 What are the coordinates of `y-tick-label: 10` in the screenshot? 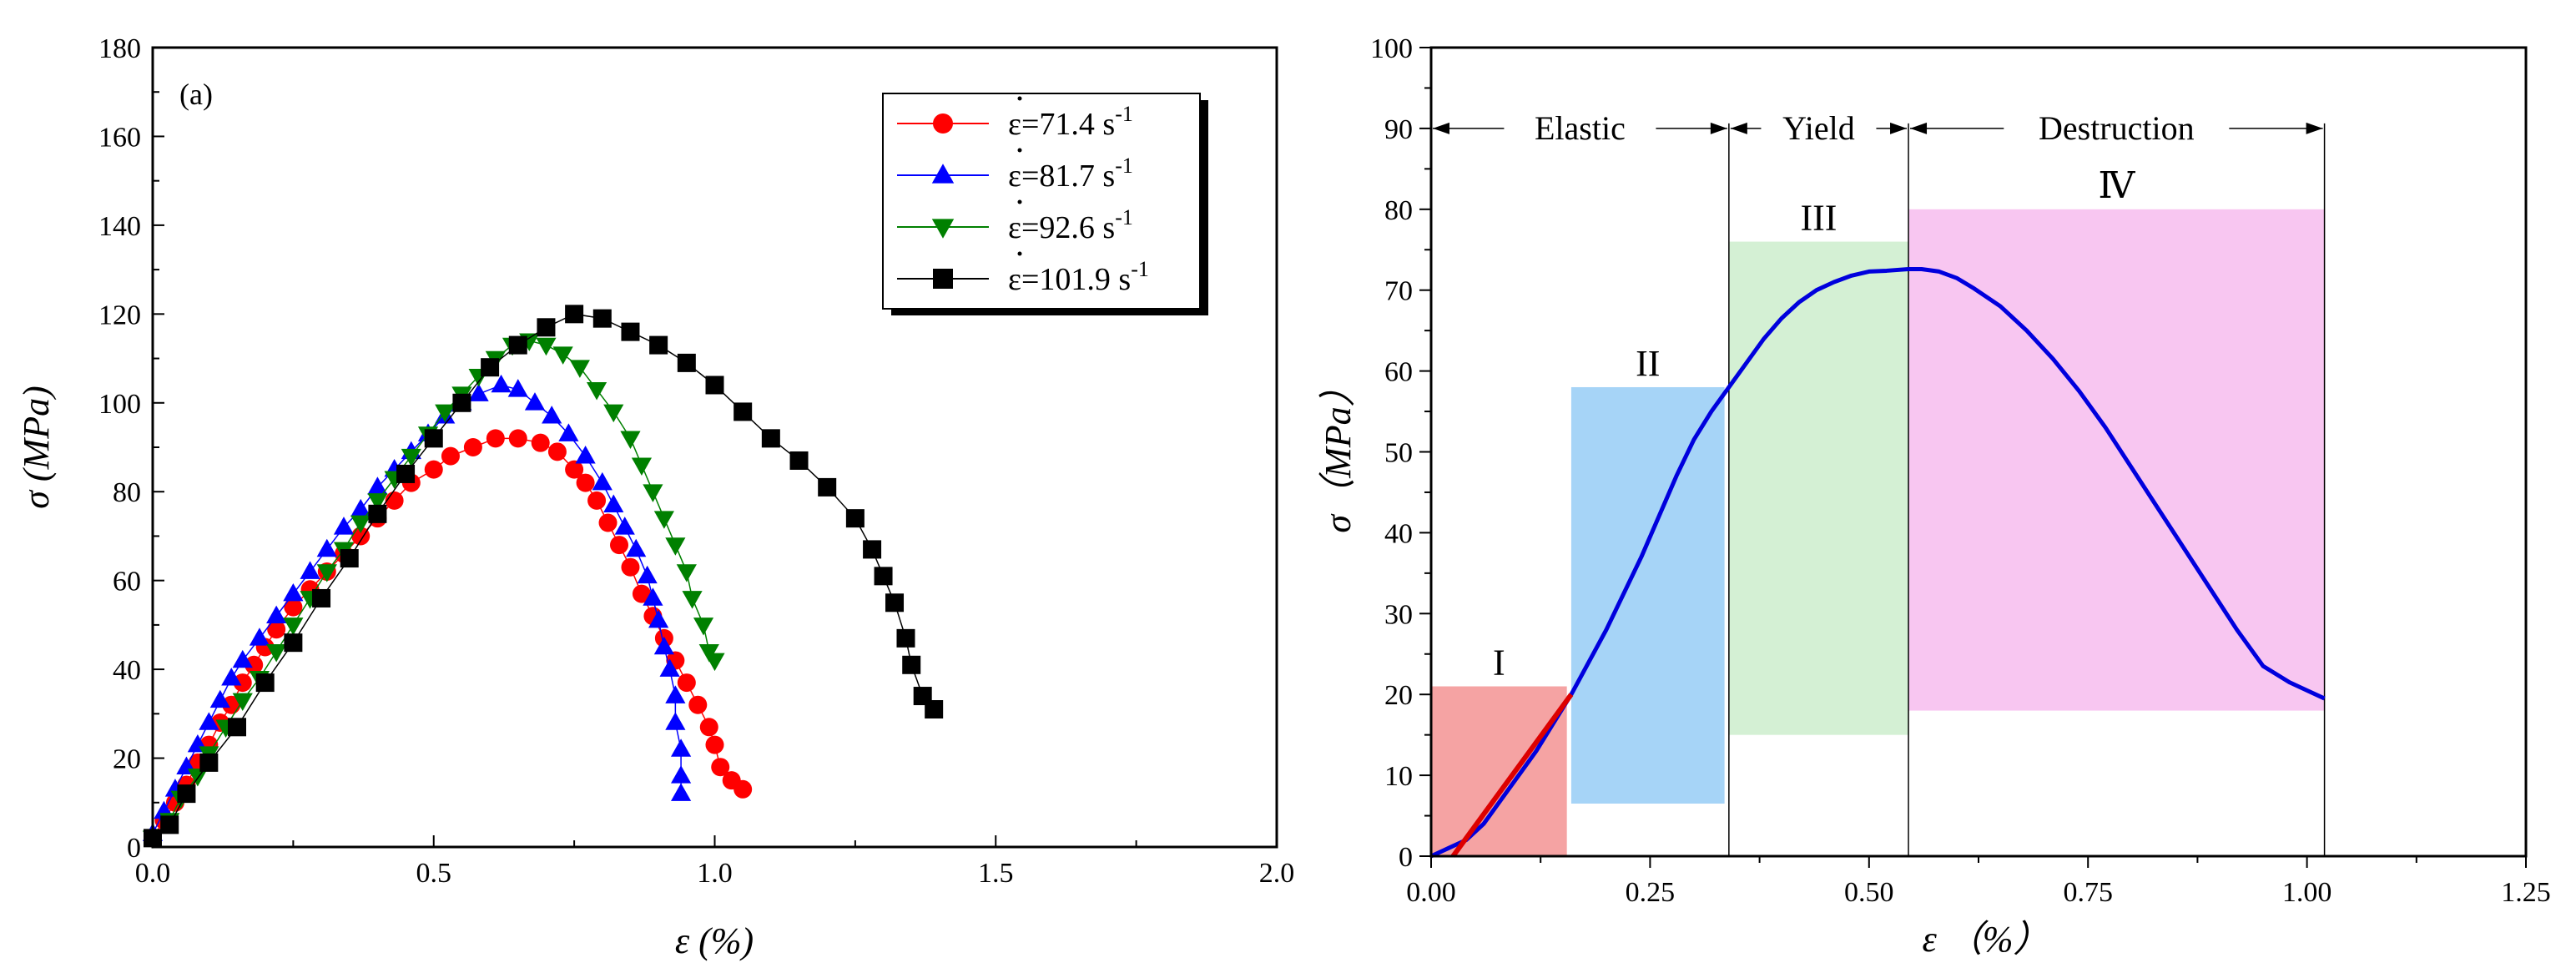 It's located at (1398, 776).